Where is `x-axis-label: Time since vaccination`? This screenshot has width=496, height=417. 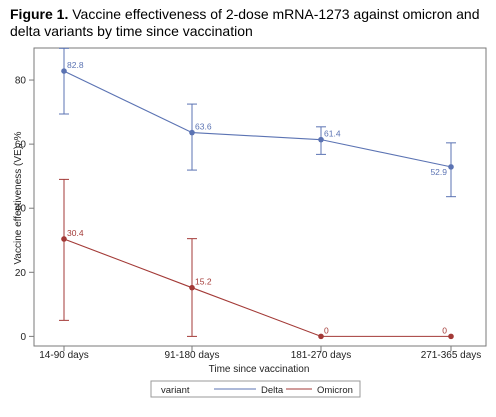
x-axis-label: Time since vaccination is located at coordinates (259, 369).